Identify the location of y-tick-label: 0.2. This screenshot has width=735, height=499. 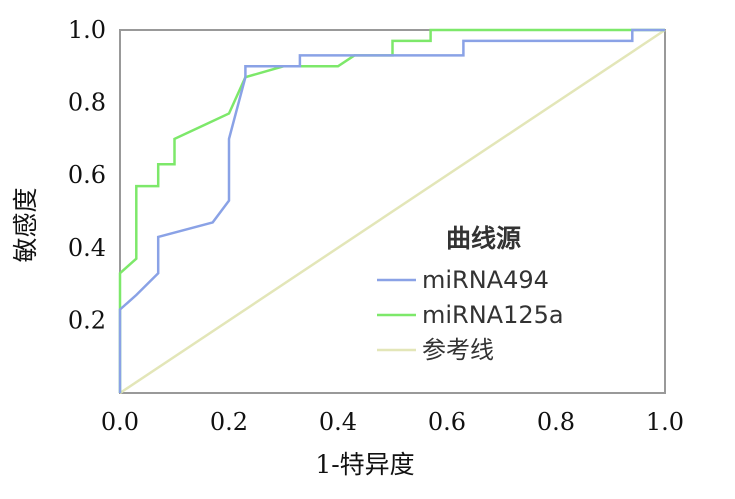
(87, 320).